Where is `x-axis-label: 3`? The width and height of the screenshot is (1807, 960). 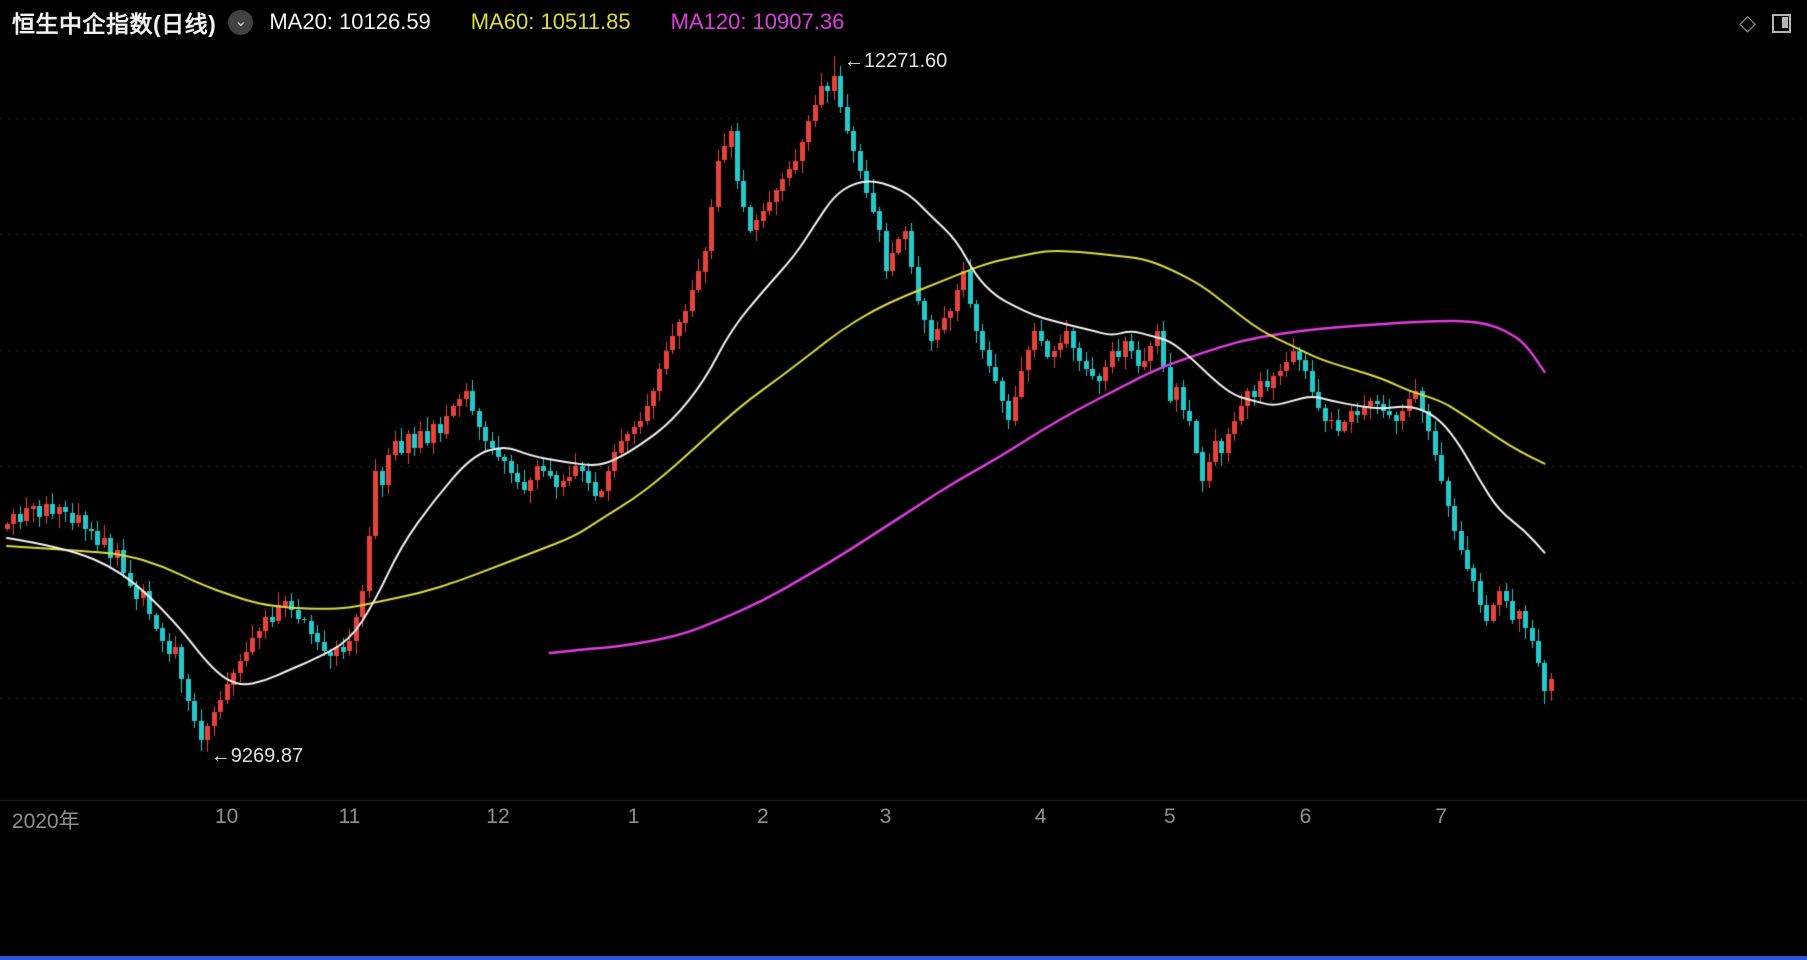
x-axis-label: 3 is located at coordinates (885, 816).